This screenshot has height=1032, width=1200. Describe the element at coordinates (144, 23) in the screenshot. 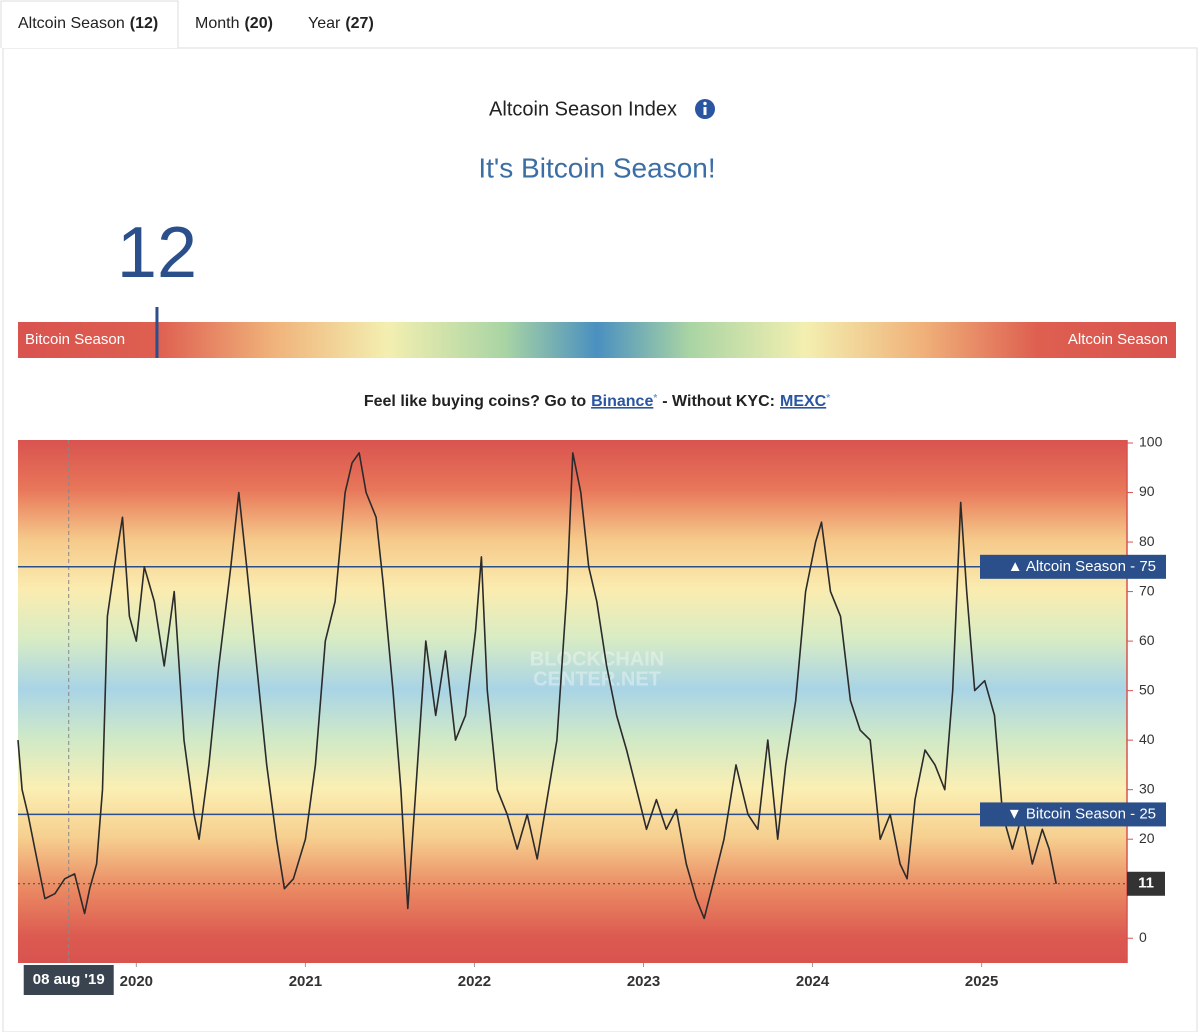

I see `tab-count: (12)` at that location.